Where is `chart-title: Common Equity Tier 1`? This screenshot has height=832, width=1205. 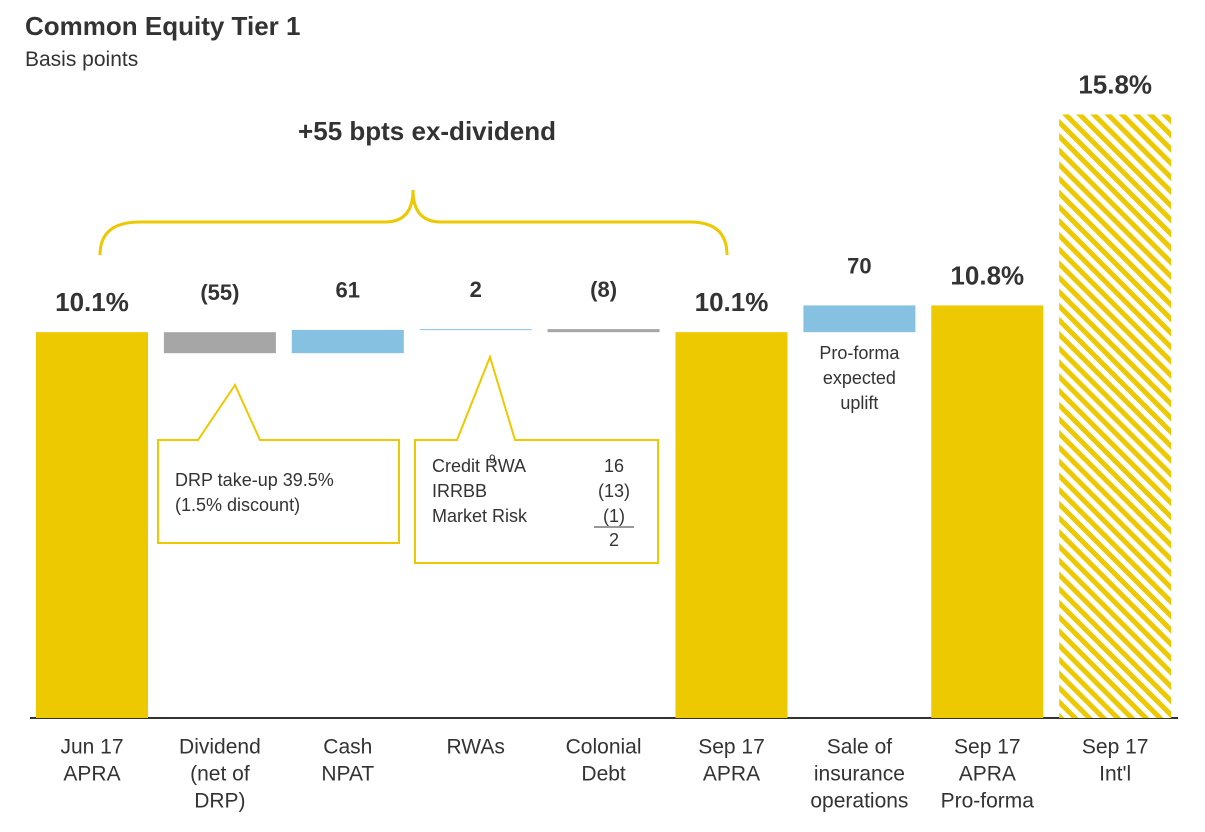
chart-title: Common Equity Tier 1 is located at coordinates (162, 26).